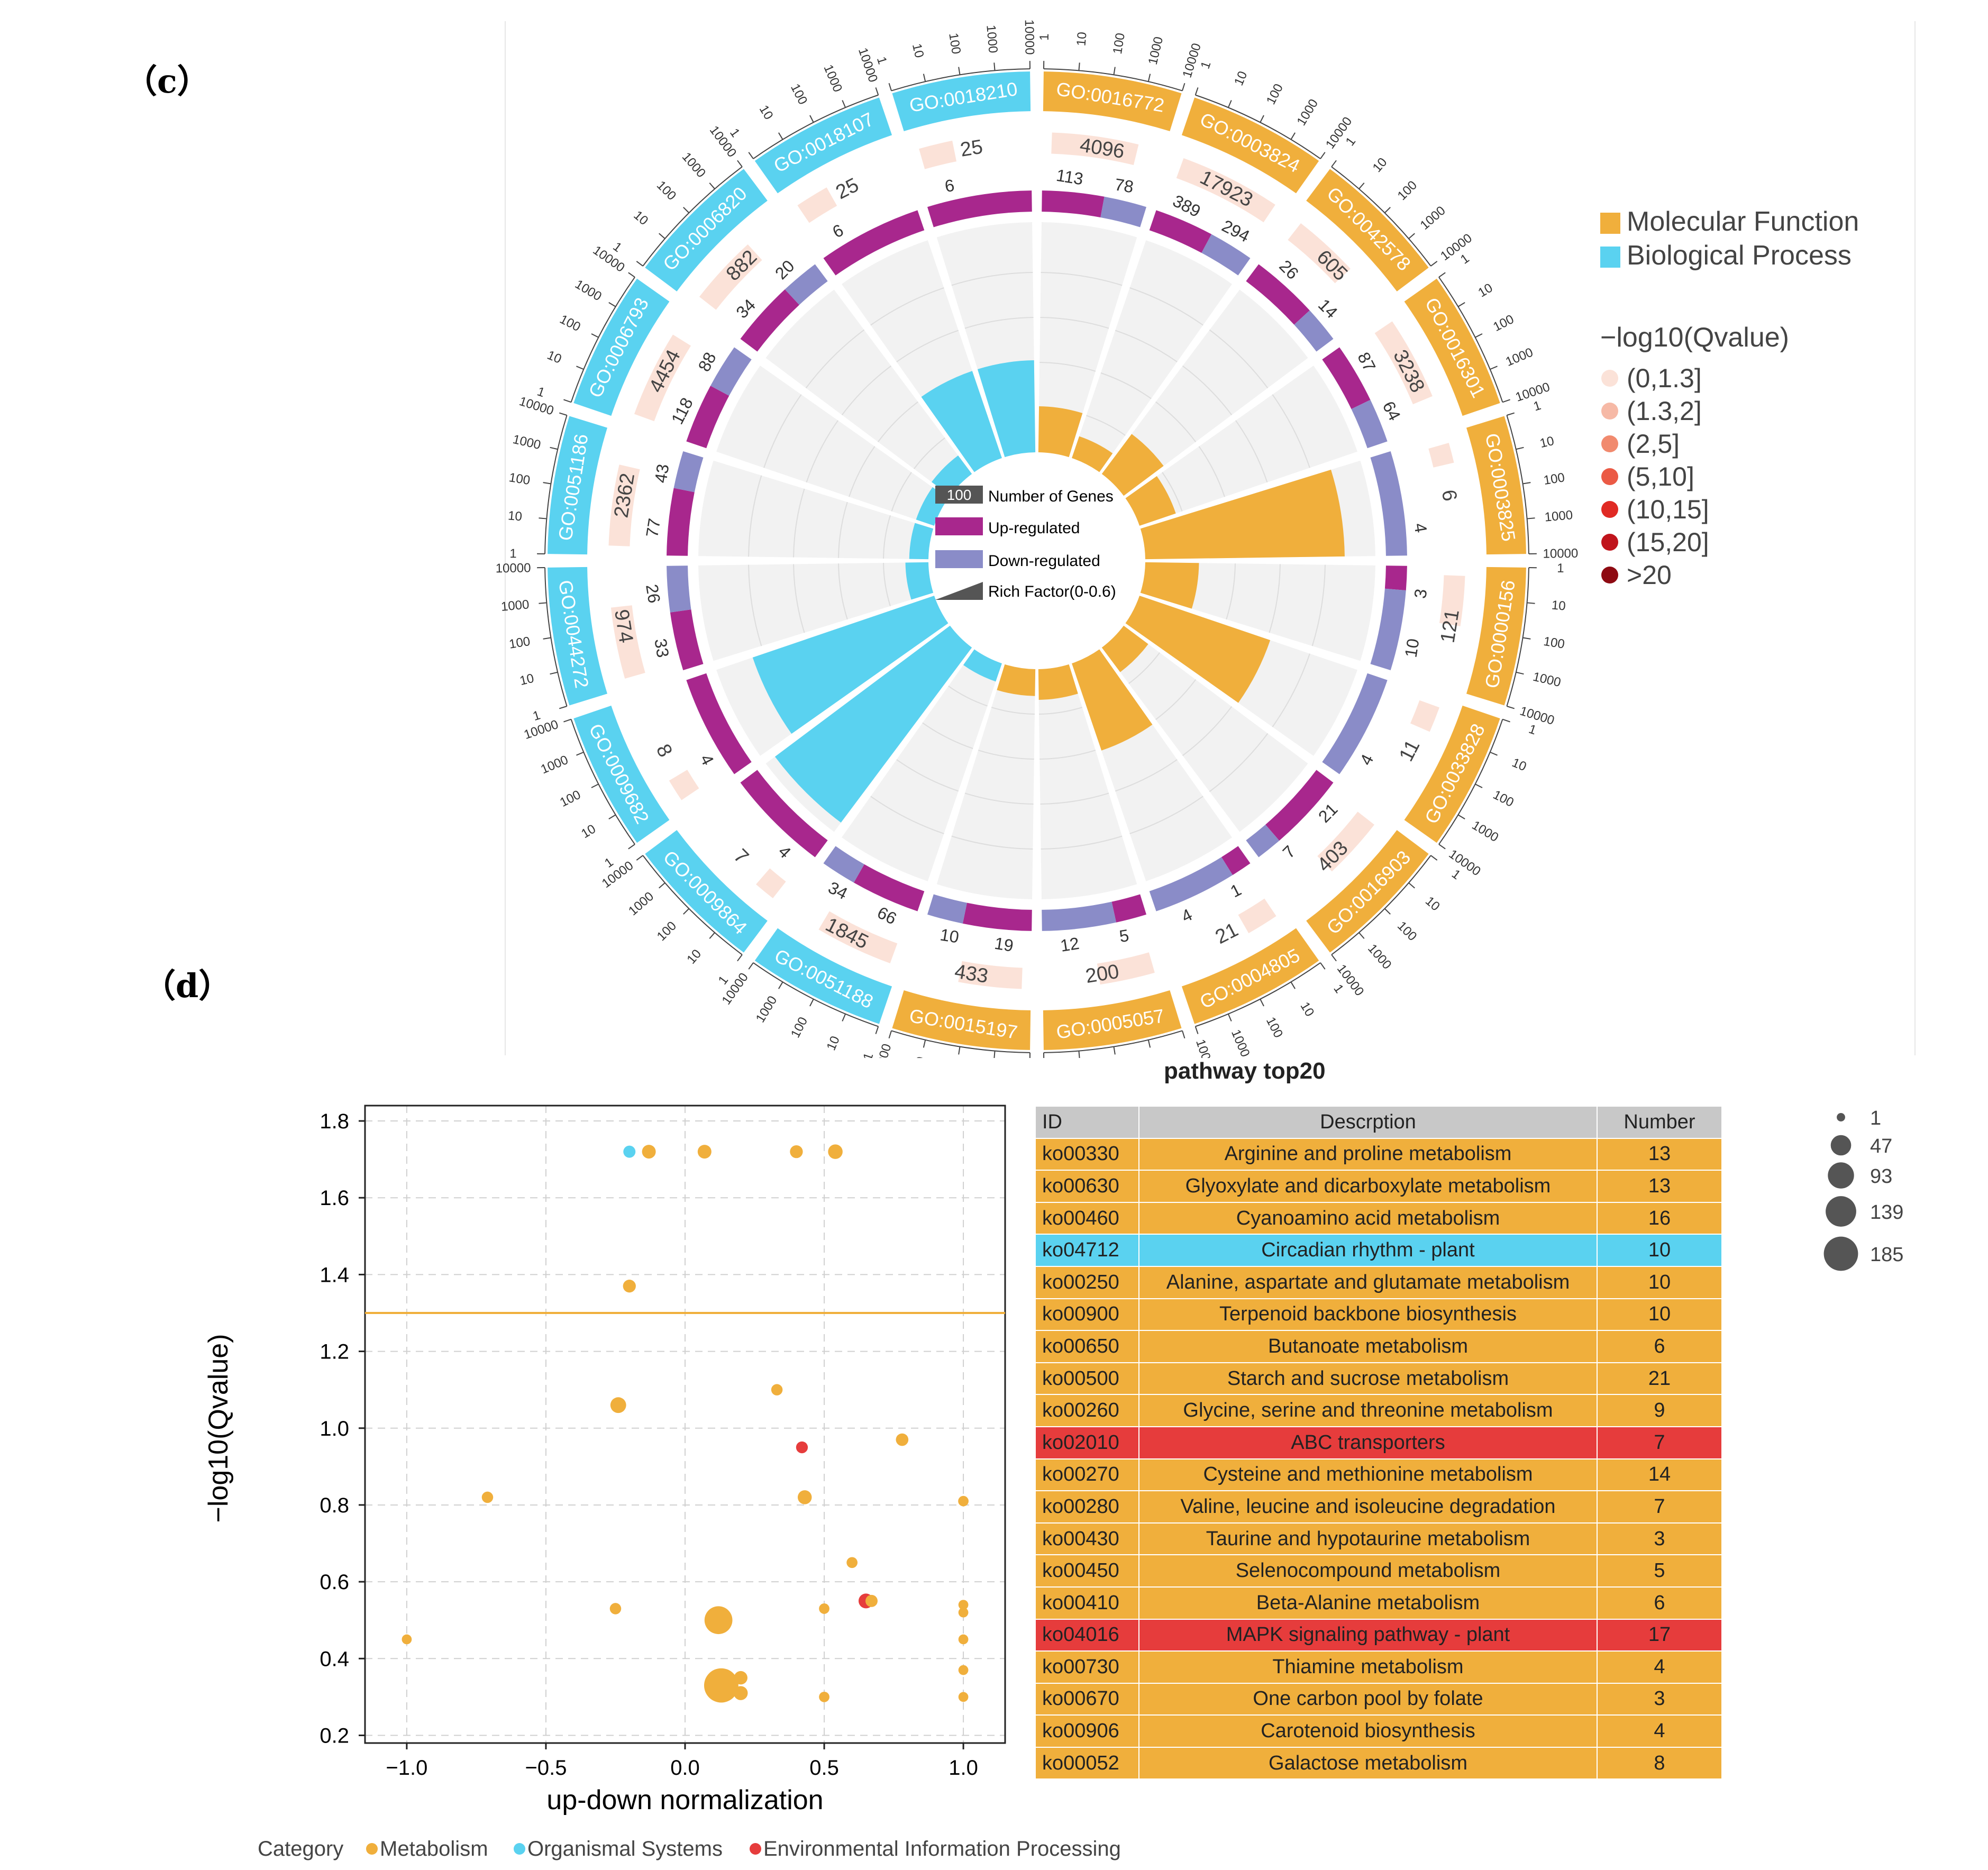 The image size is (1988, 1870). What do you see at coordinates (1379, 1667) in the screenshot?
I see `table-row: ko00730 Thiamine metabolism 4` at bounding box center [1379, 1667].